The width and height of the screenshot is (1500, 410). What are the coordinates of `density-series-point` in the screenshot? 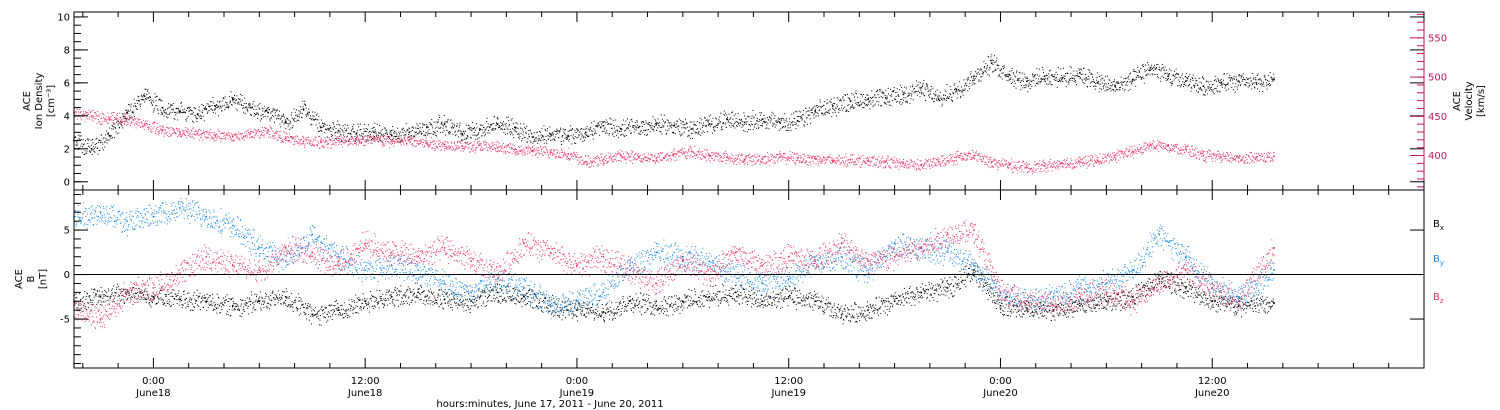 It's located at (268, 112).